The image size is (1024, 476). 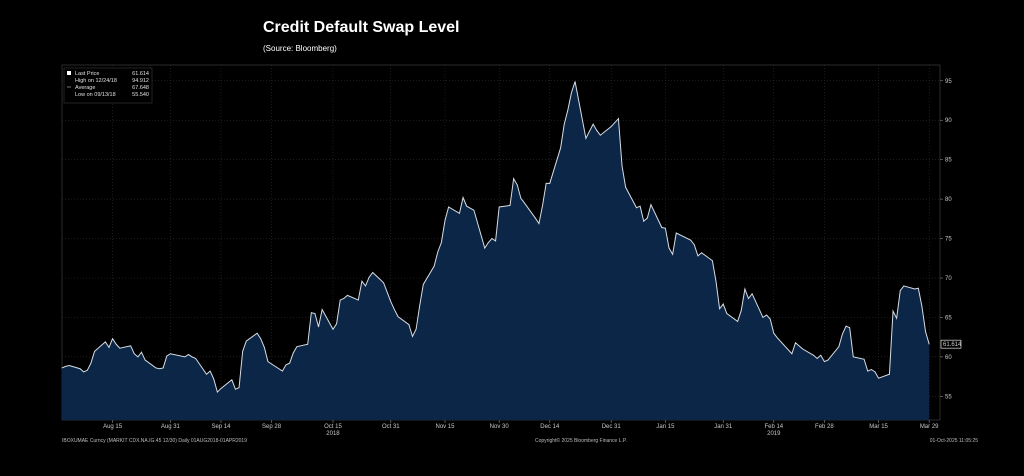 I want to click on legend-value-average: 67.648, so click(x=140, y=88).